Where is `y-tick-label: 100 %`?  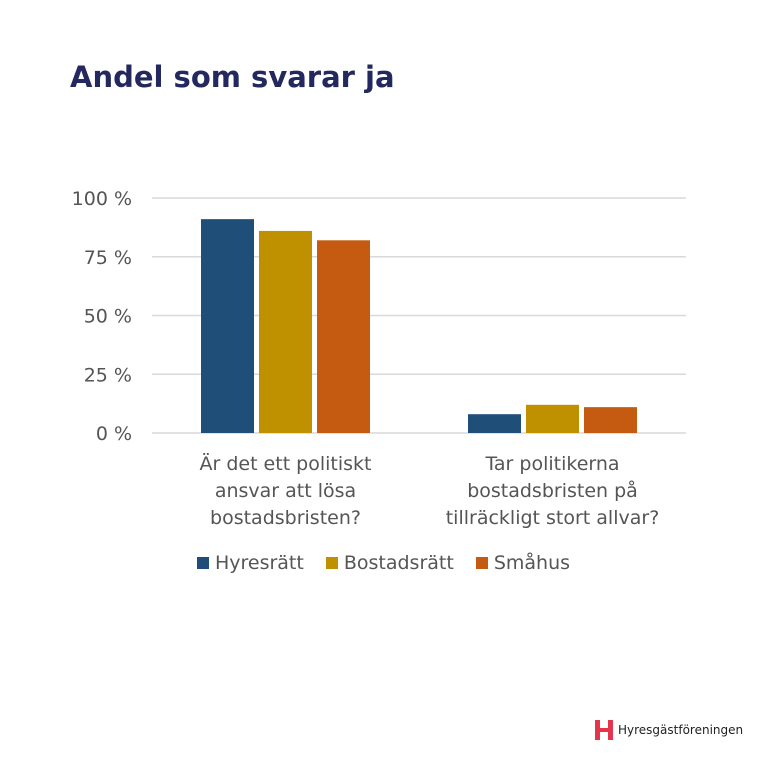 y-tick-label: 100 % is located at coordinates (102, 199).